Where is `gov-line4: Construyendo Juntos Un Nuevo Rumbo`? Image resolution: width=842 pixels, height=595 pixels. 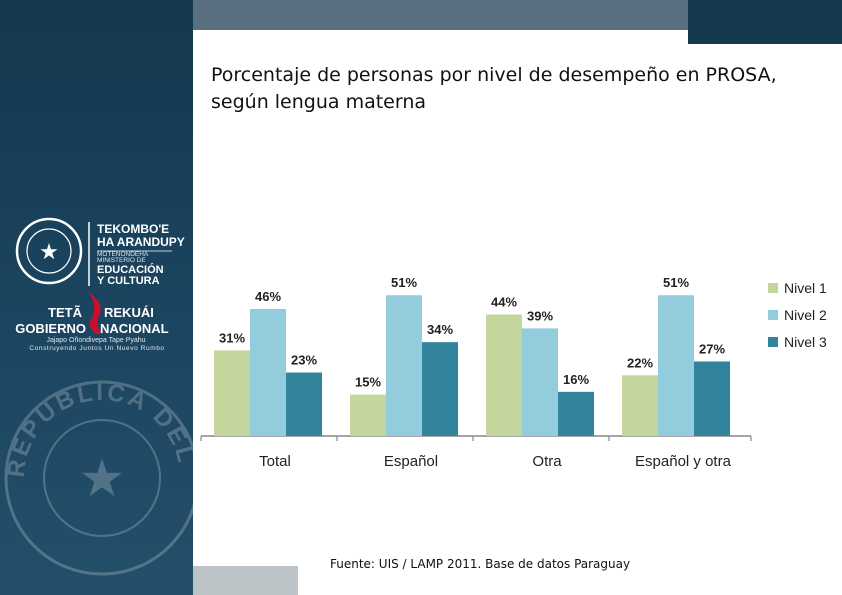 gov-line4: Construyendo Juntos Un Nuevo Rumbo is located at coordinates (96, 348).